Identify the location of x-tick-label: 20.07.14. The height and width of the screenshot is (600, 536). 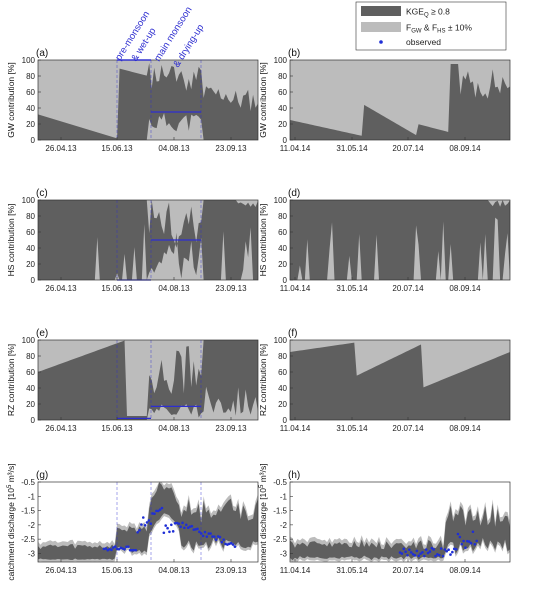
(408, 148).